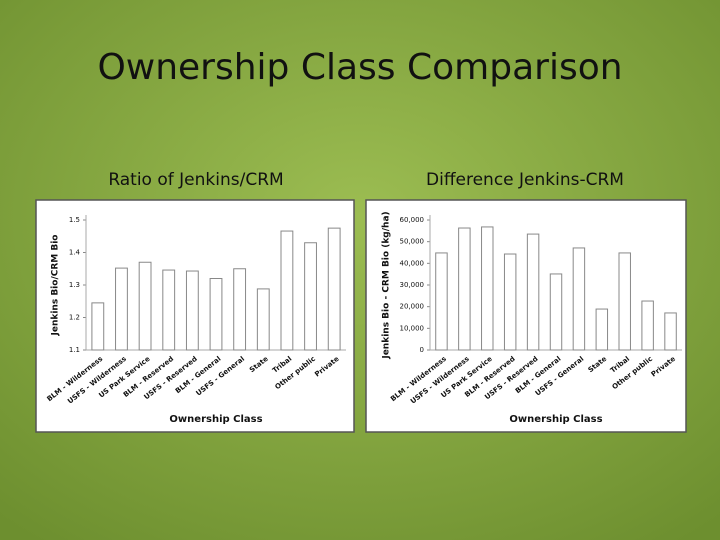  What do you see at coordinates (412, 307) in the screenshot?
I see `y-tick-label: 20,000` at bounding box center [412, 307].